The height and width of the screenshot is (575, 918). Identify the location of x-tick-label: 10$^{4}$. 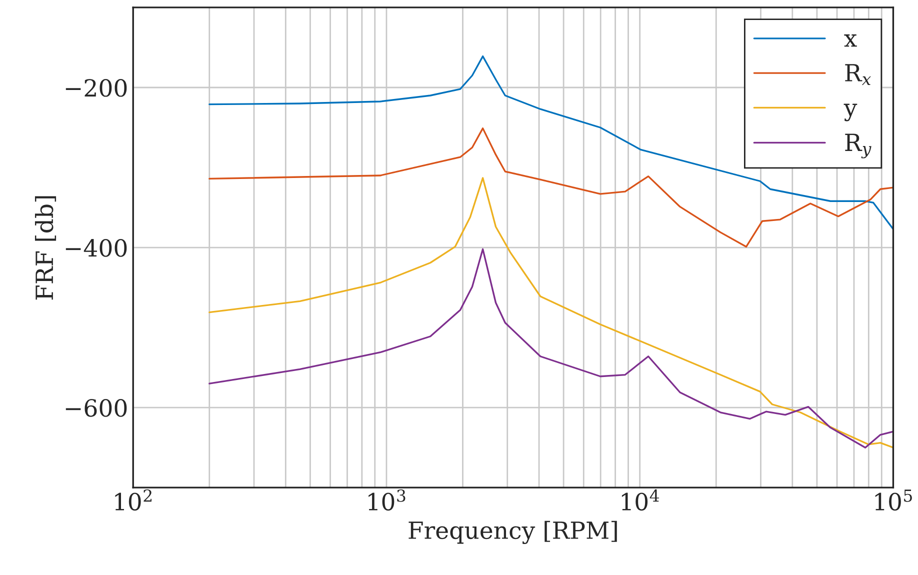
(641, 500).